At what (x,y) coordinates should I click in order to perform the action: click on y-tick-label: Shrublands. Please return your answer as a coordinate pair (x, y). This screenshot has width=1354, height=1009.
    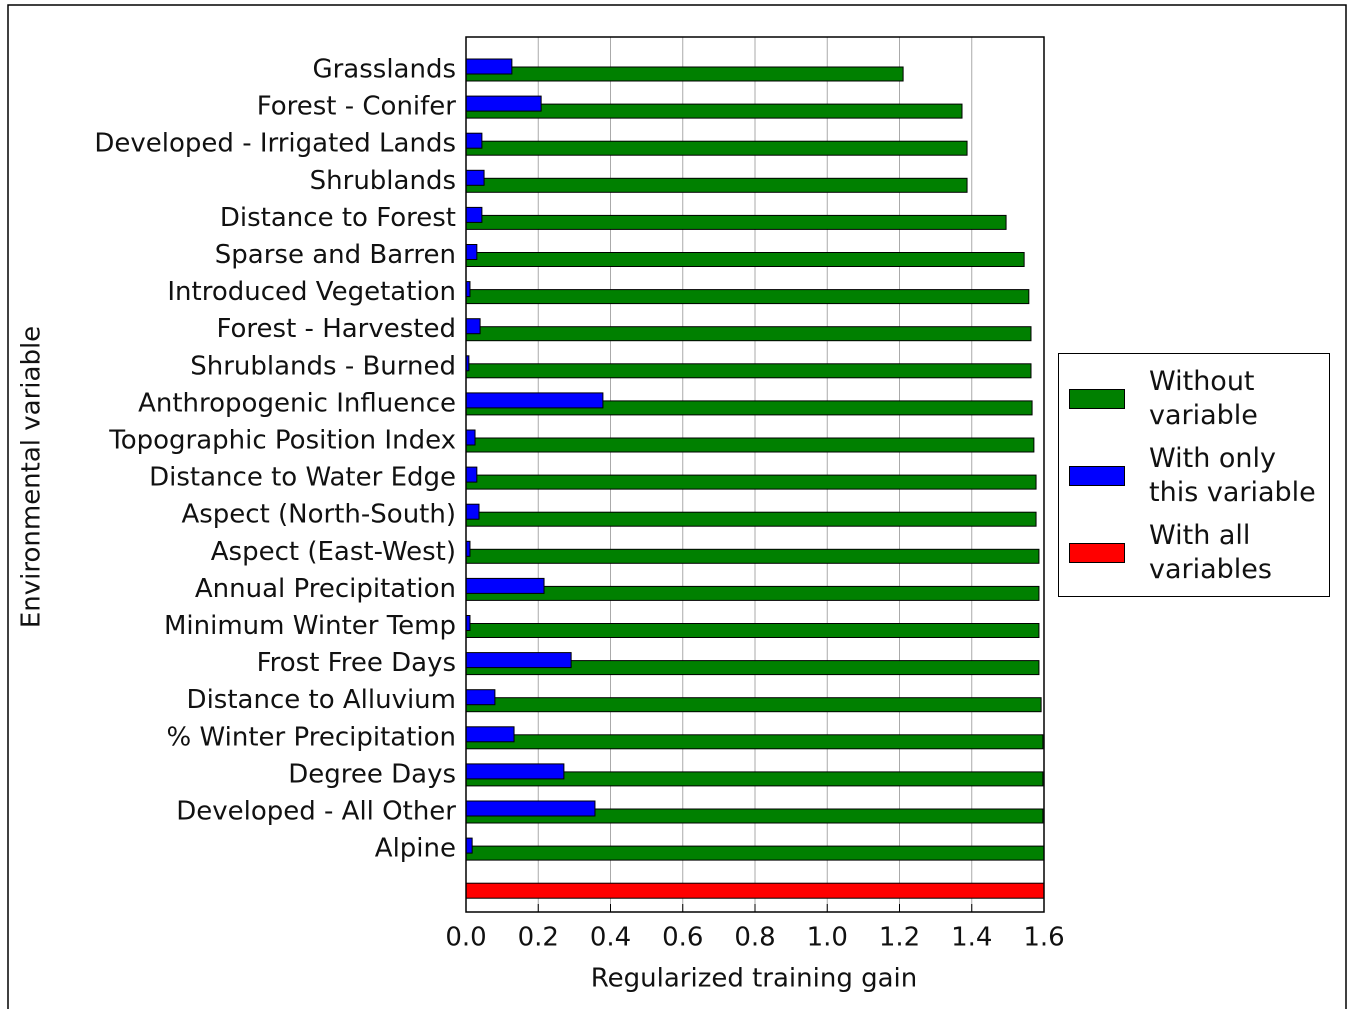
    Looking at the image, I should click on (383, 181).